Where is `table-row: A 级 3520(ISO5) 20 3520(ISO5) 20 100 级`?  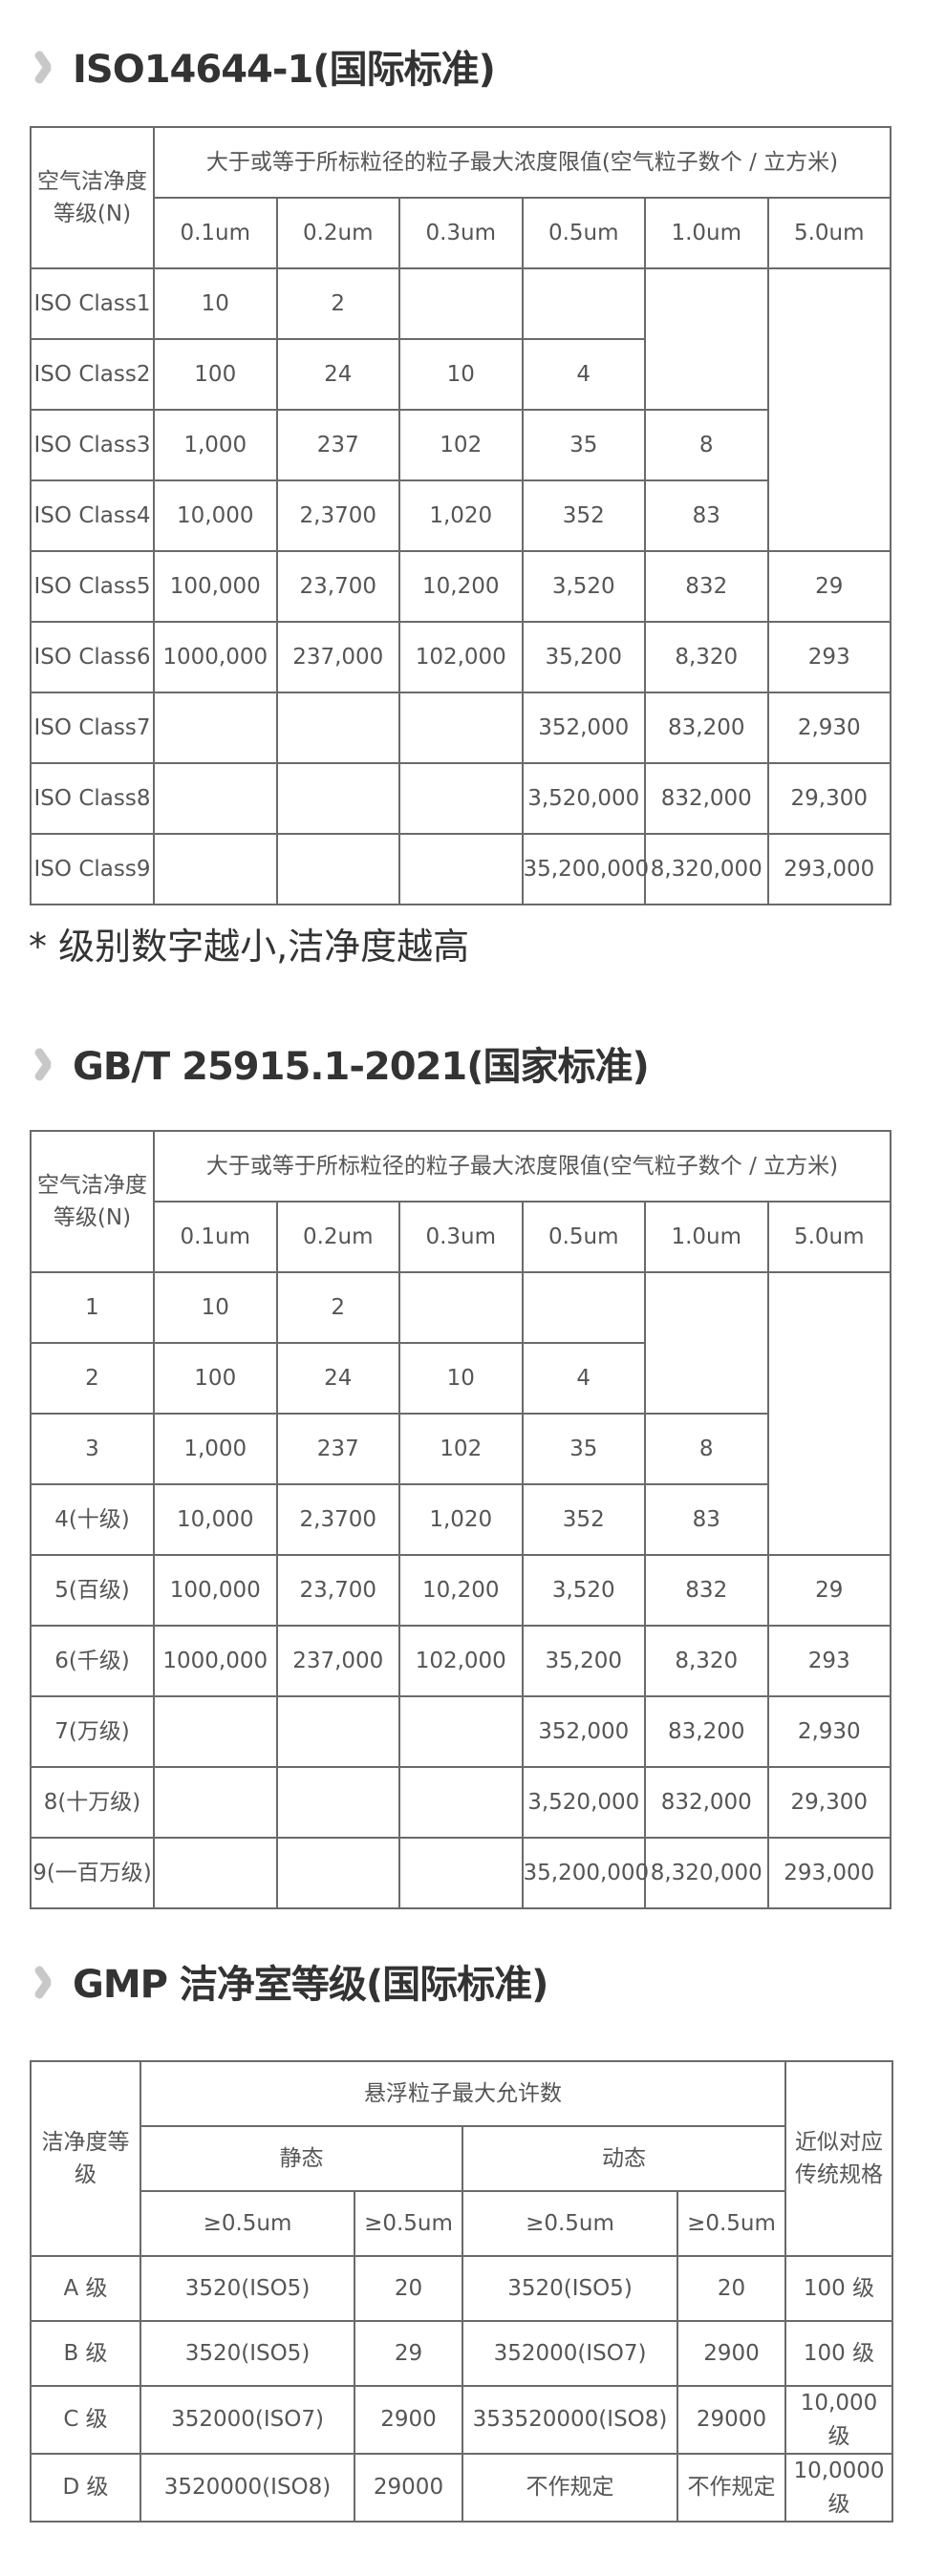
table-row: A 级 3520(ISO5) 20 3520(ISO5) 20 100 级 is located at coordinates (461, 2288).